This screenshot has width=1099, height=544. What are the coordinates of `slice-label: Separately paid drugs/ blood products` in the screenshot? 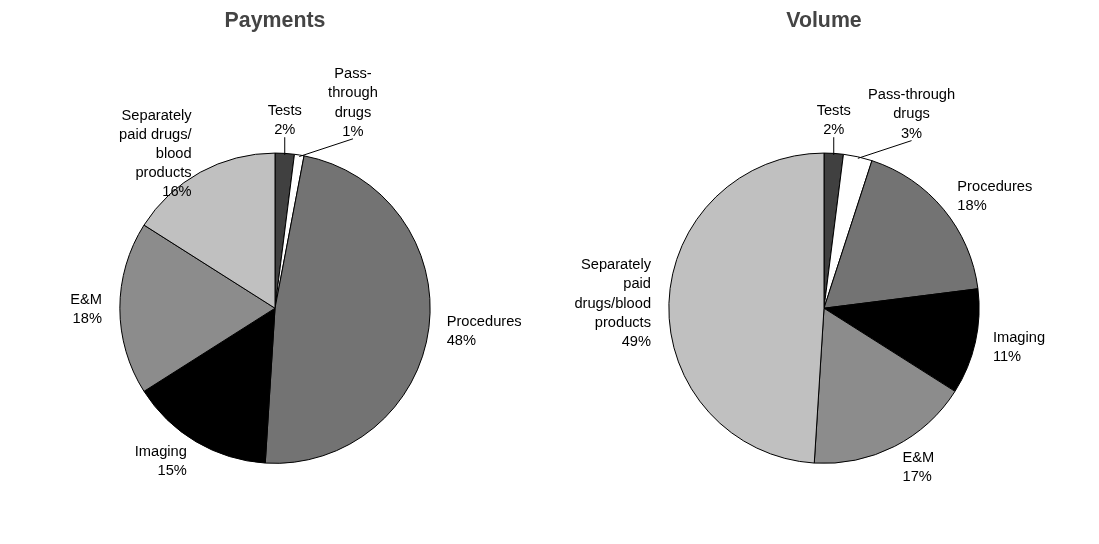 It's located at (156, 143).